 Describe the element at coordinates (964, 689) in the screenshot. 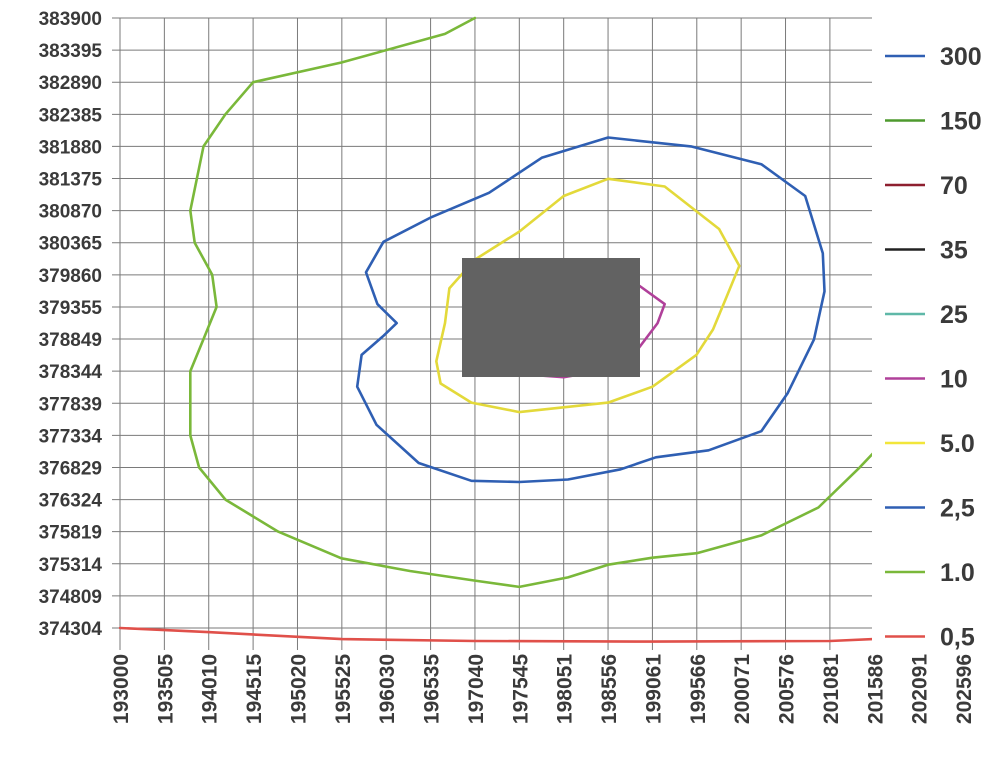

I see `x-tick-label: 202596` at that location.